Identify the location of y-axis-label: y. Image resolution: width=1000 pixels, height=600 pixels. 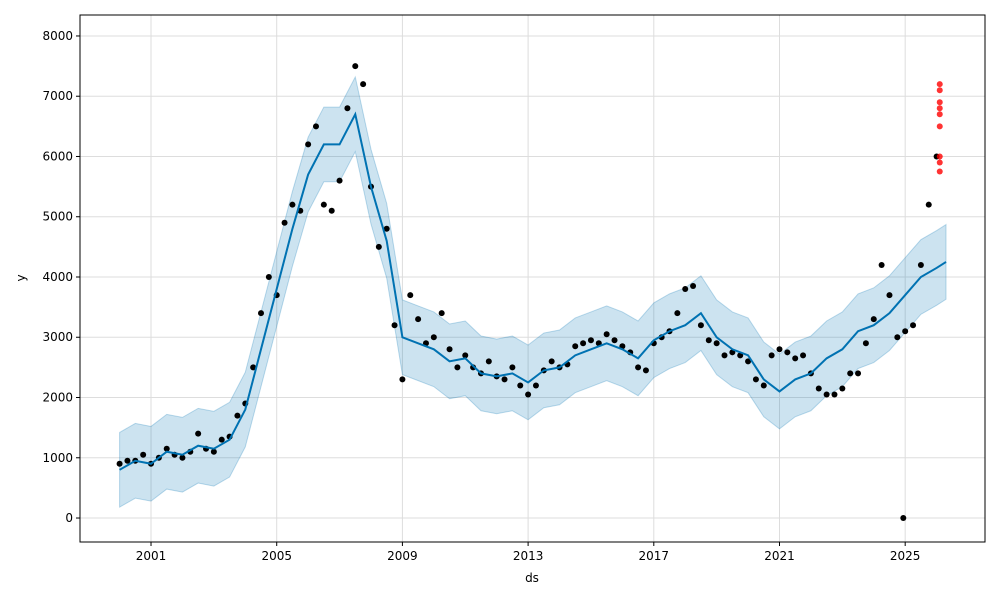
(21, 277).